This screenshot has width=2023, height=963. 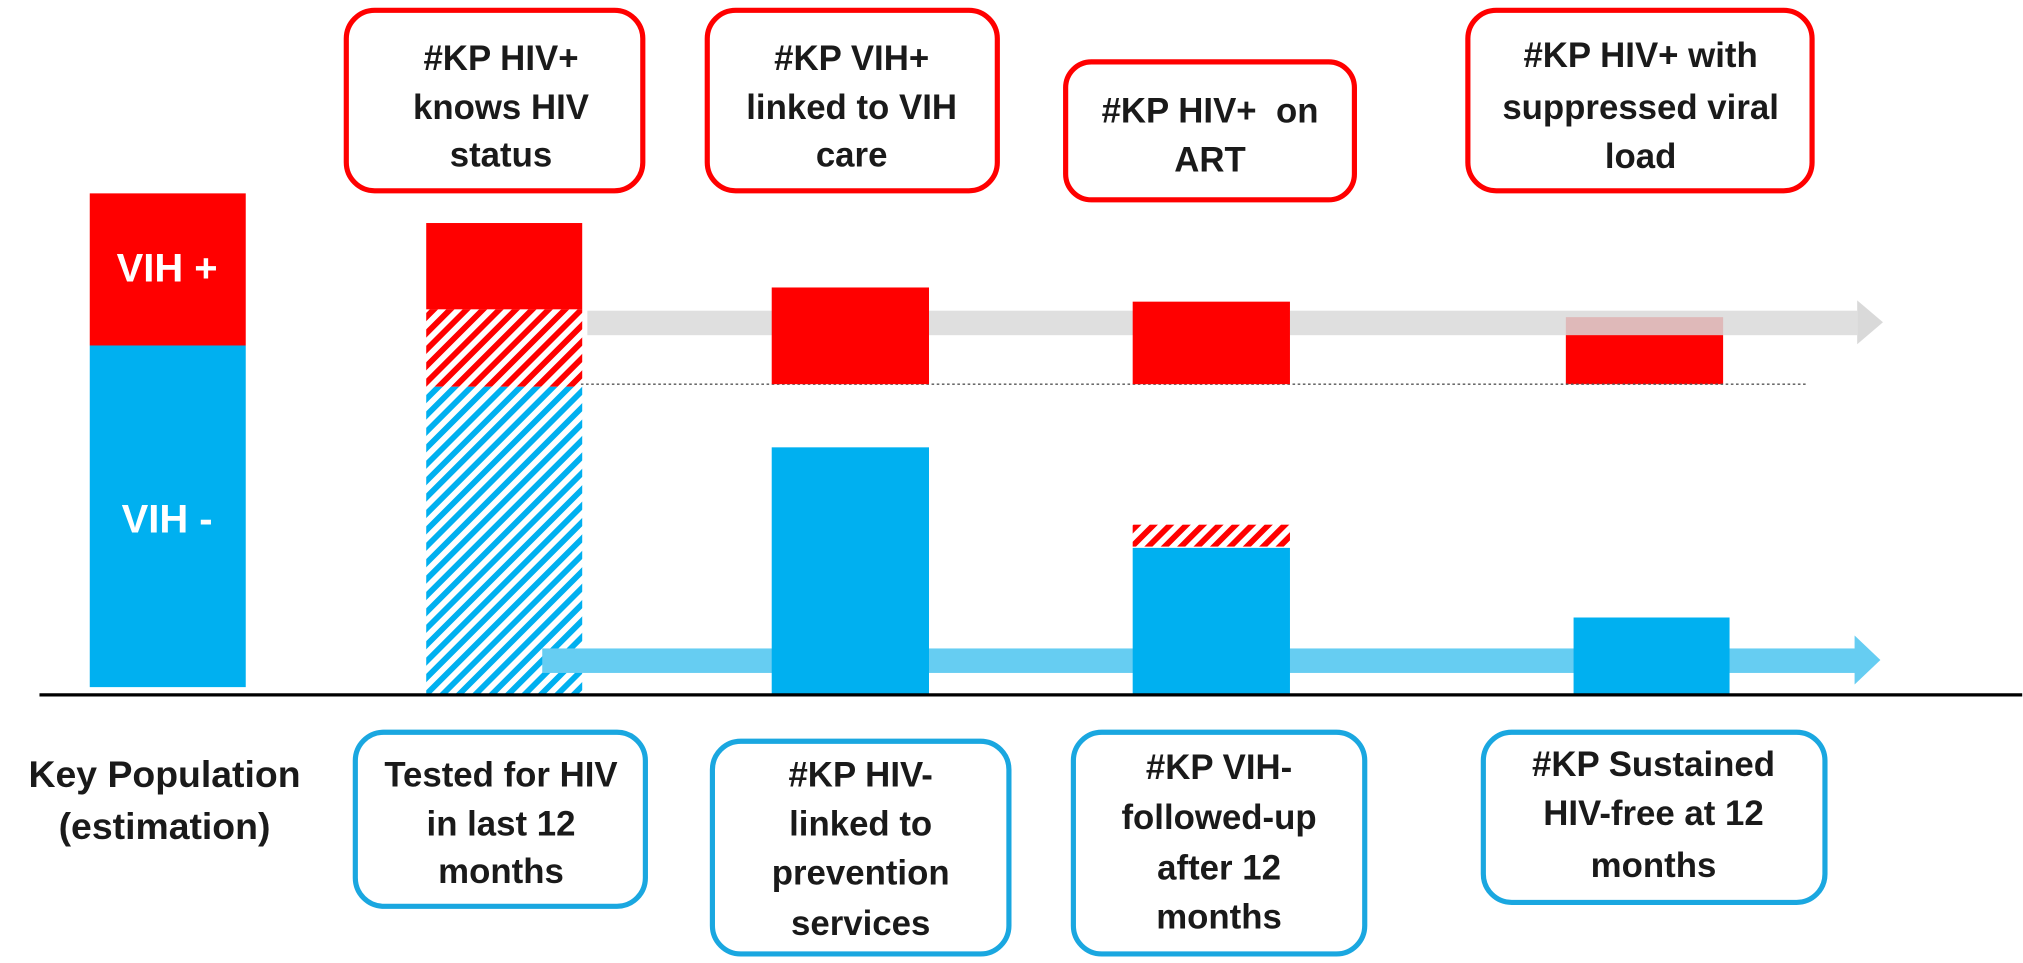 I want to click on box-text: services, so click(x=860, y=923).